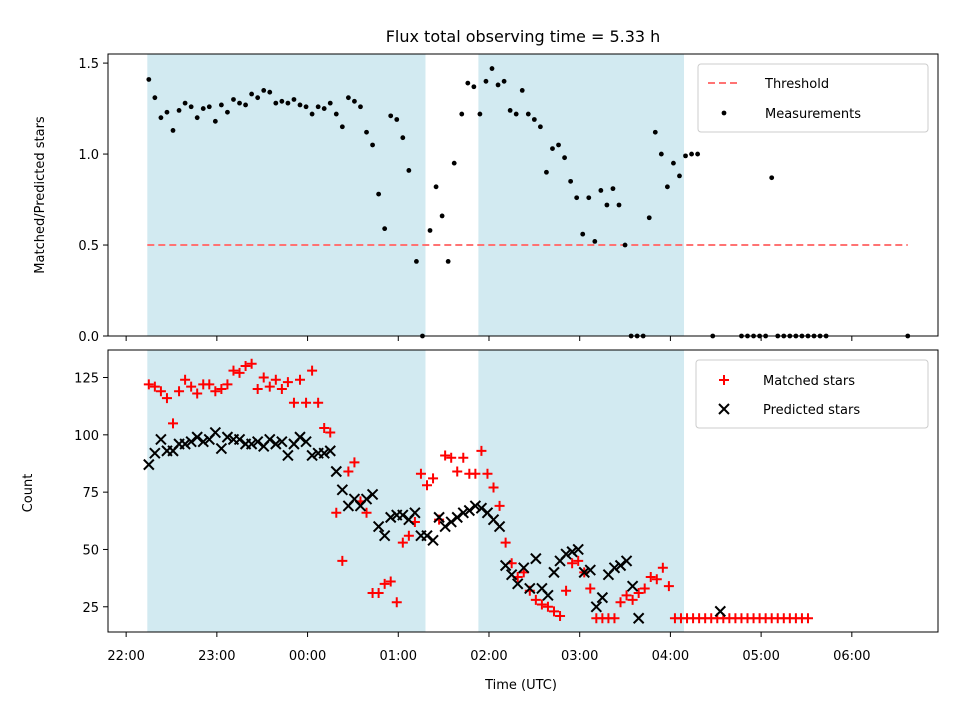 The image size is (960, 720). I want to click on x-tick-label: 04:00, so click(670, 656).